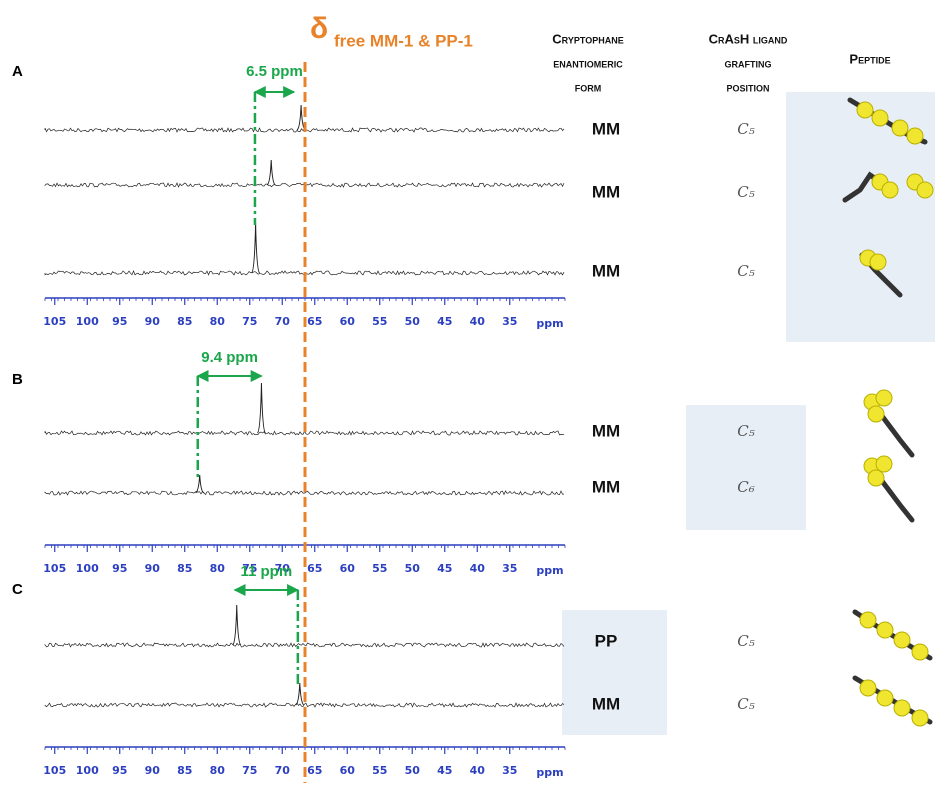  I want to click on grafting-label: C₆, so click(746, 487).